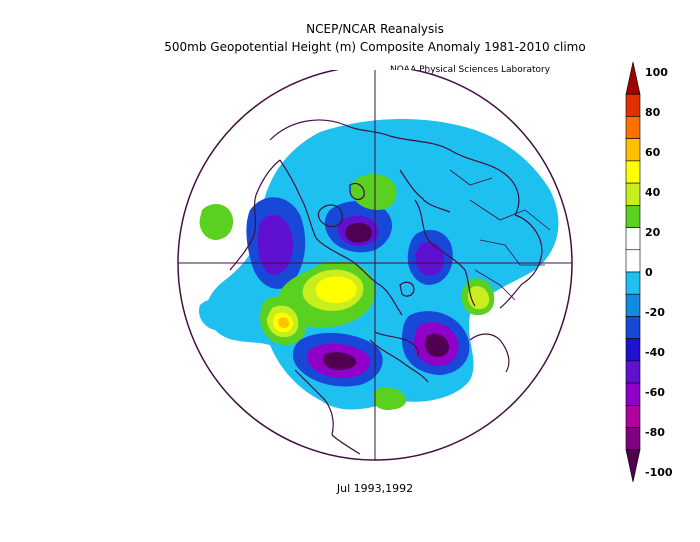 This screenshot has width=700, height=542. What do you see at coordinates (375, 488) in the screenshot?
I see `period-label: Jul 1993,1992` at bounding box center [375, 488].